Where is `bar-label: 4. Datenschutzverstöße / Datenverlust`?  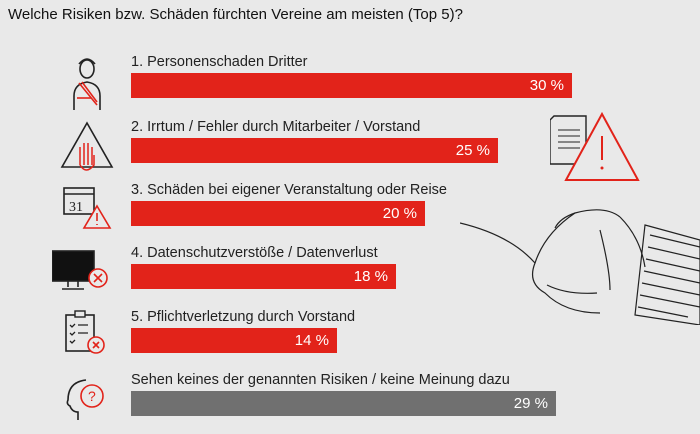 bar-label: 4. Datenschutzverstöße / Datenverlust is located at coordinates (254, 253).